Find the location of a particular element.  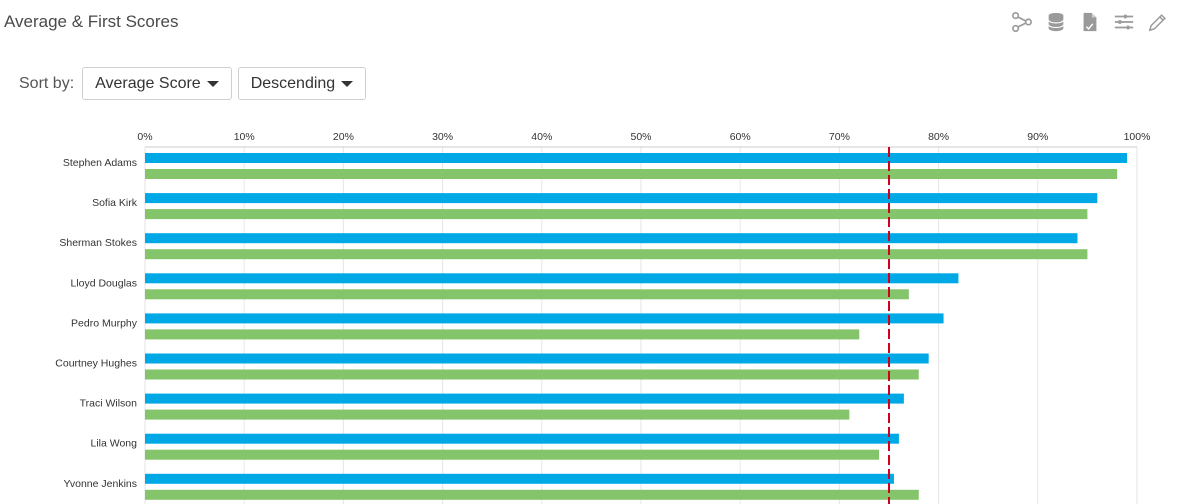

x-tick-label: 50% is located at coordinates (640, 137).